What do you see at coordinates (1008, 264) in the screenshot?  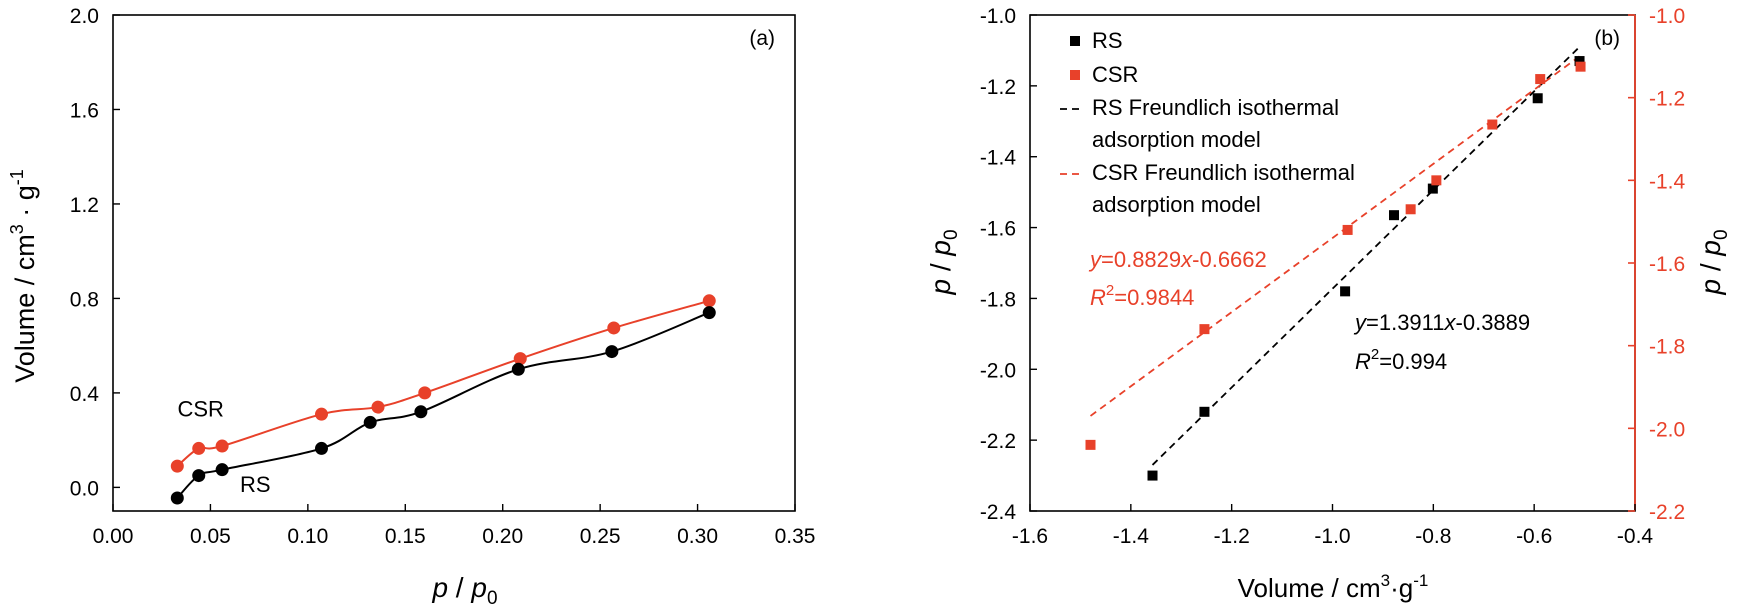 I see `panel-b-left-y-axis: -2.4 -2.2 -2.0 -1.8 -1.6 -1.4 -1.2 -1.0` at bounding box center [1008, 264].